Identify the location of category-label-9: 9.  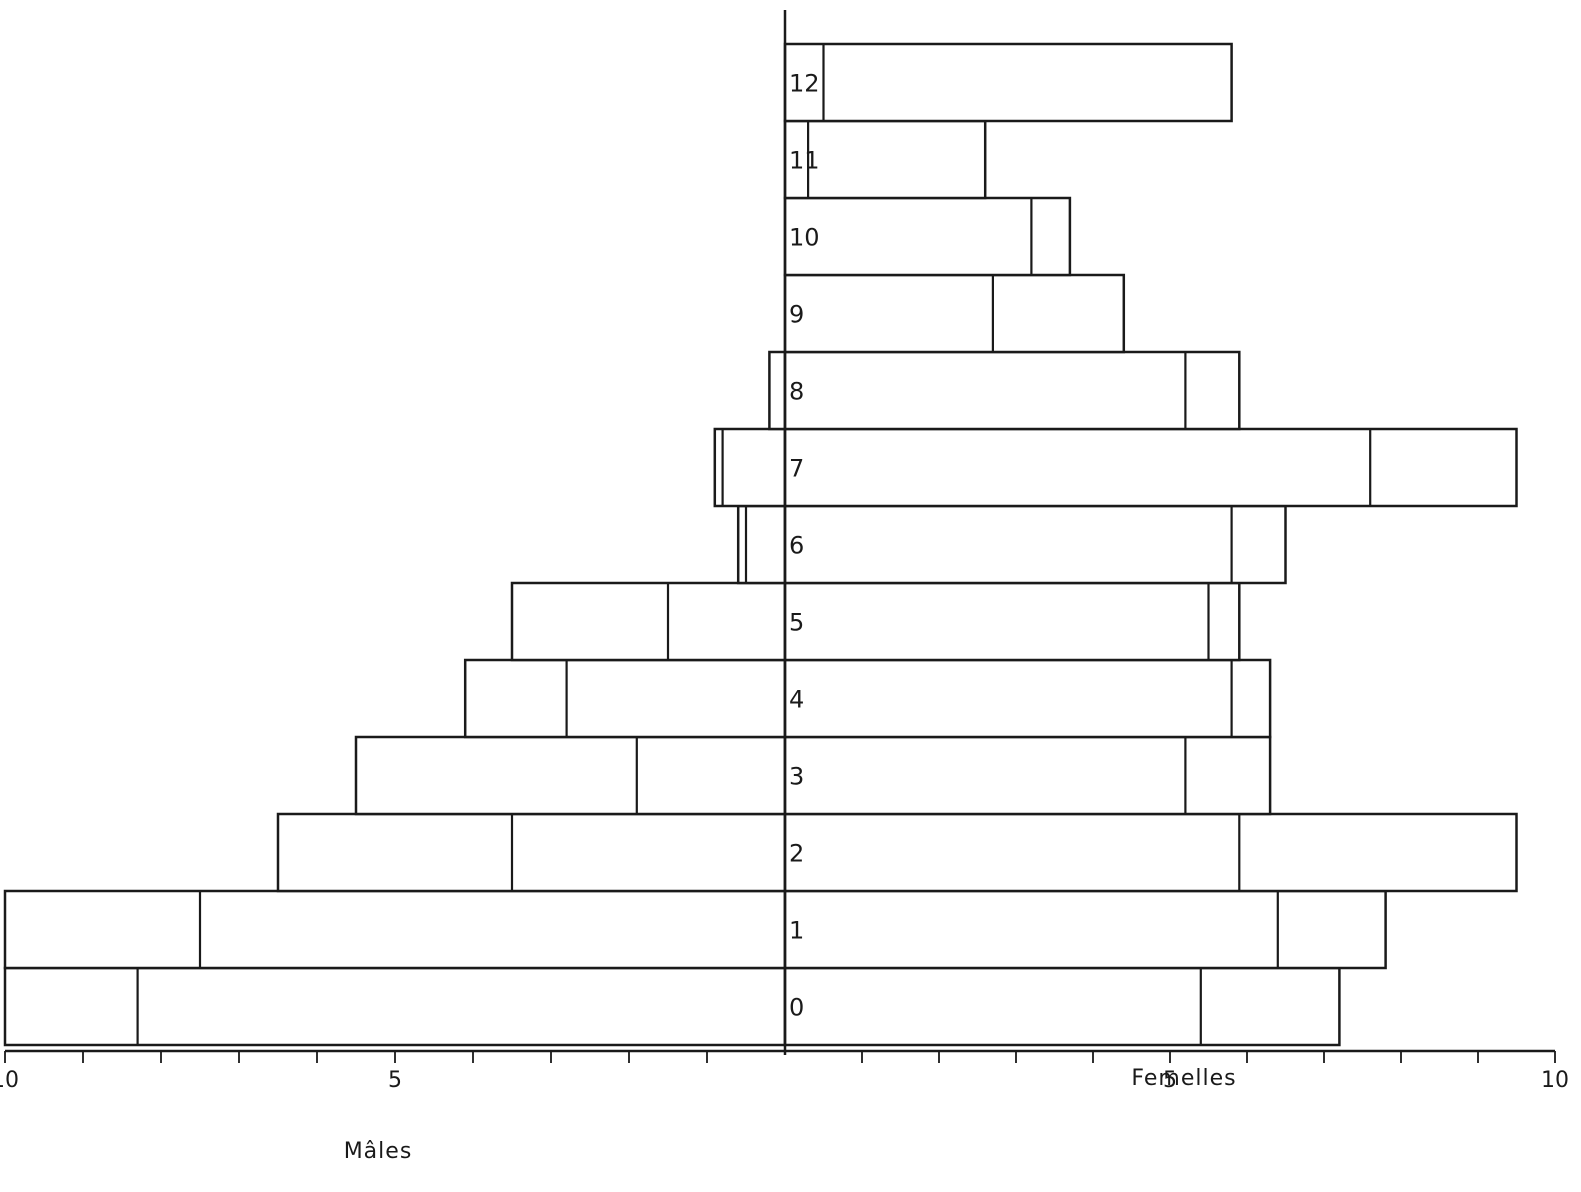
(796, 315).